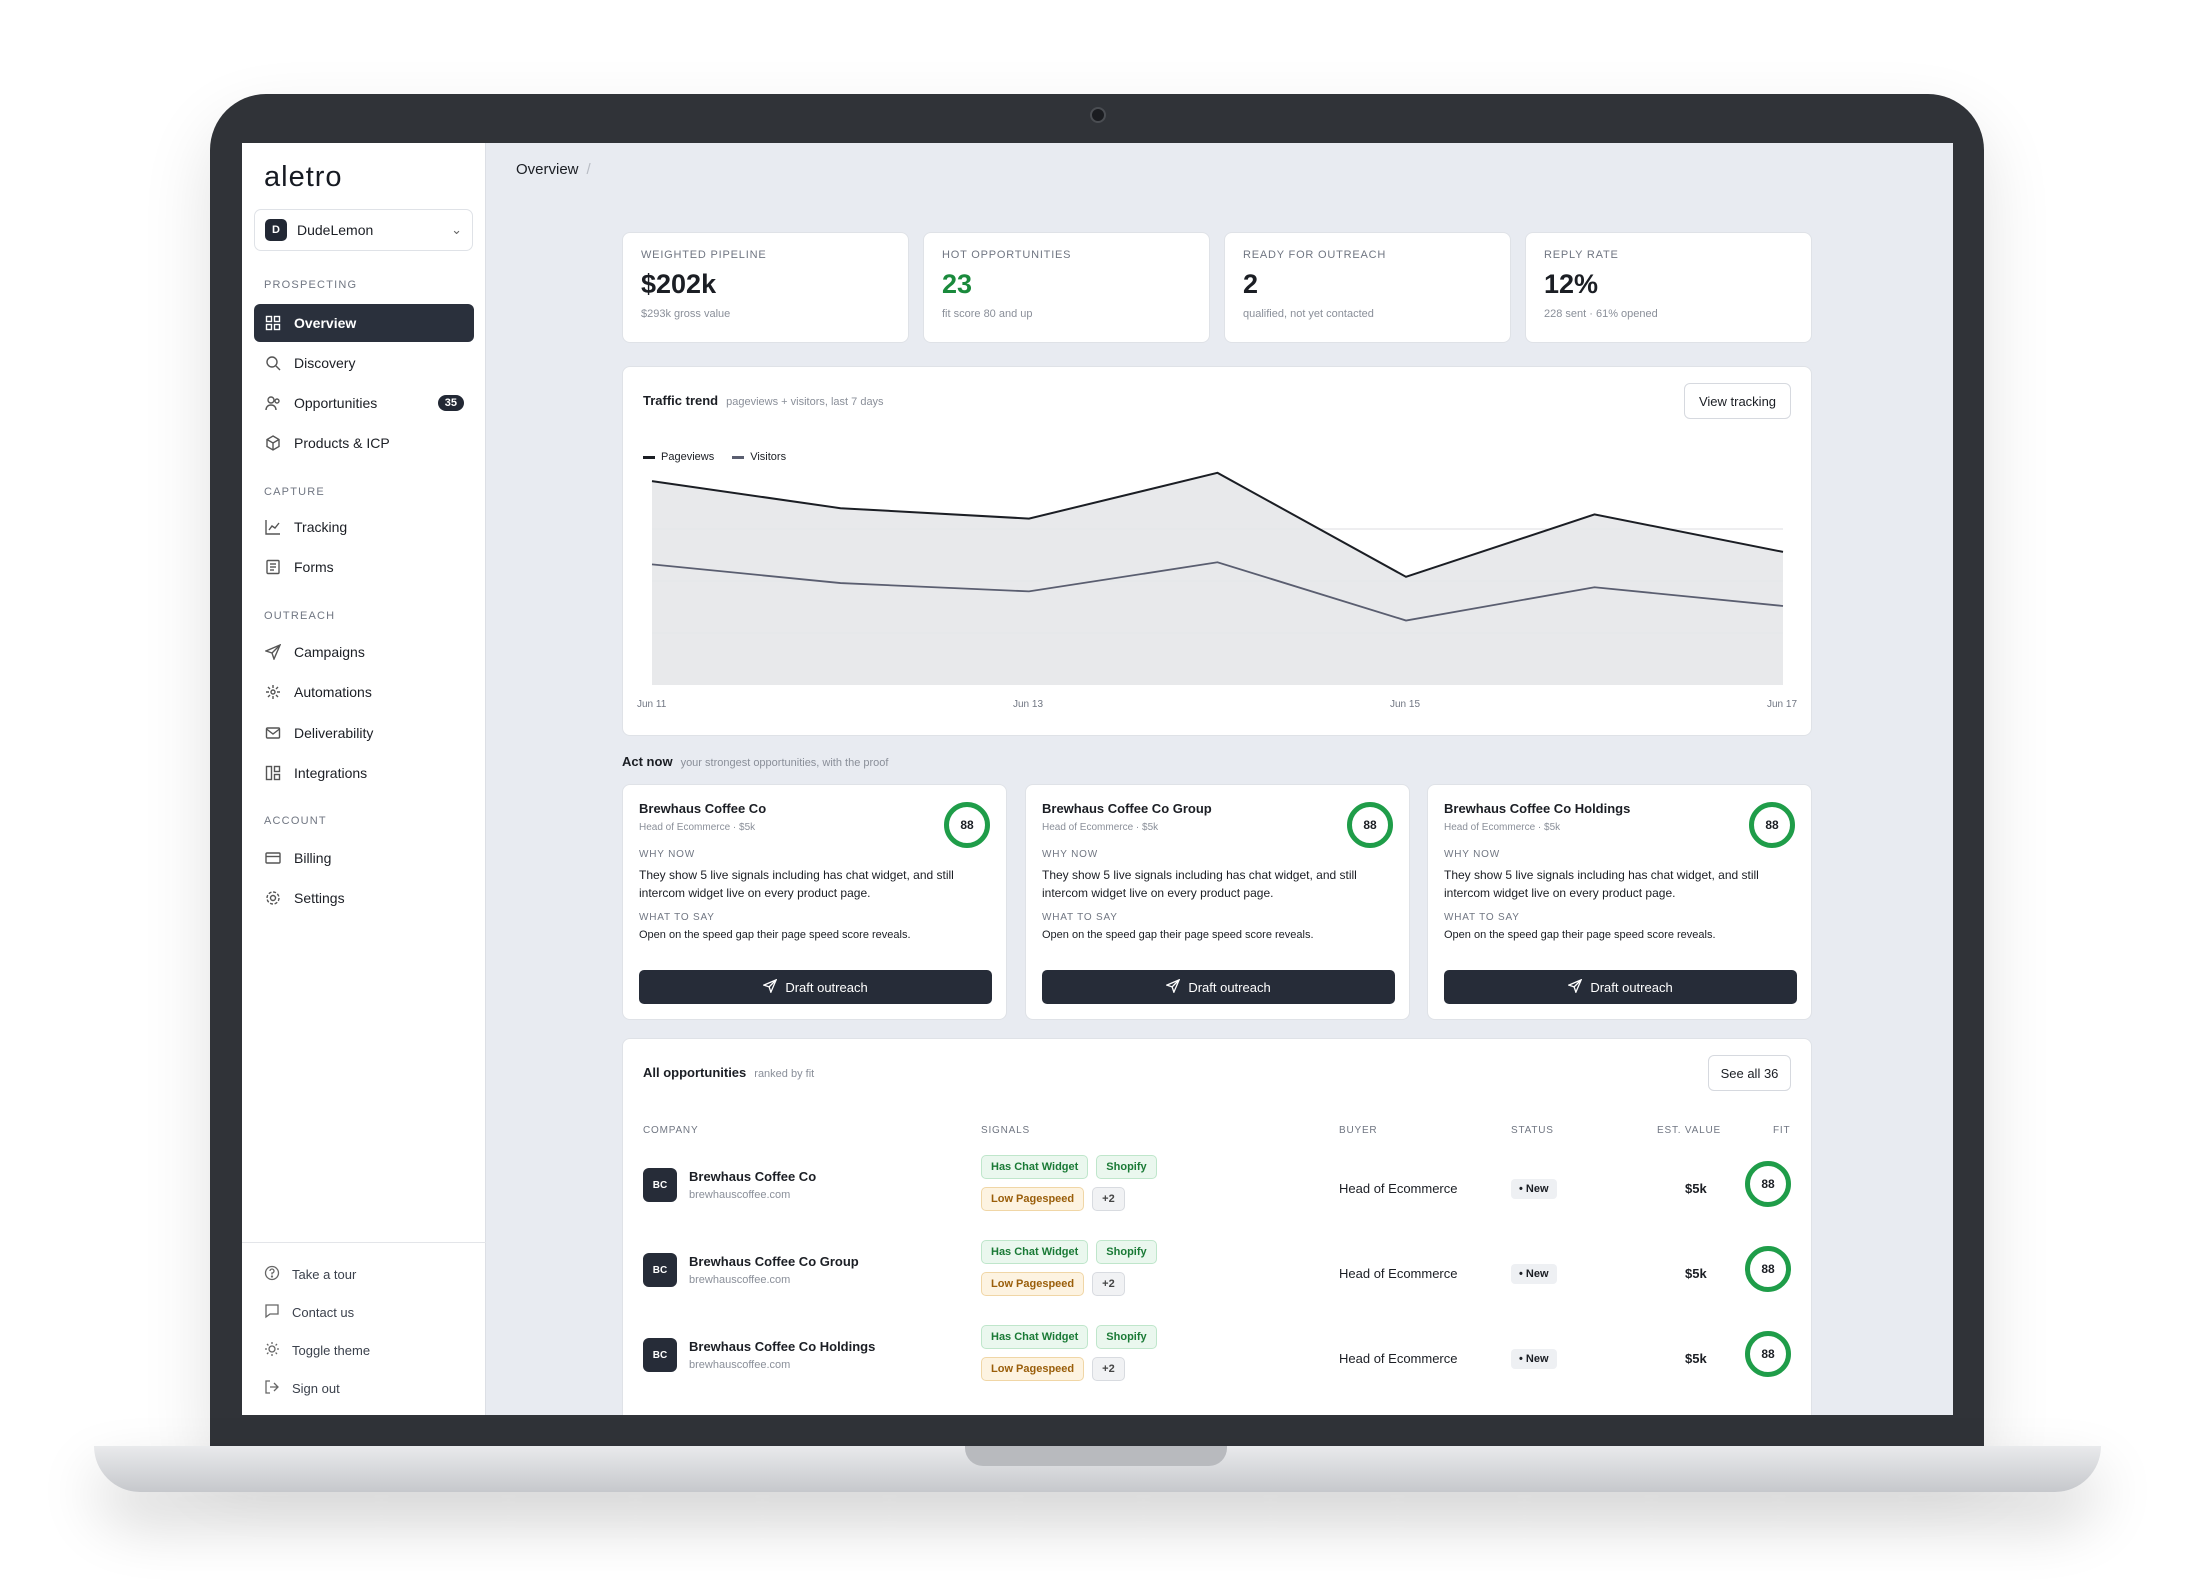 Image resolution: width=2185 pixels, height=1581 pixels. I want to click on take-tour-link: Take a tour, so click(364, 1274).